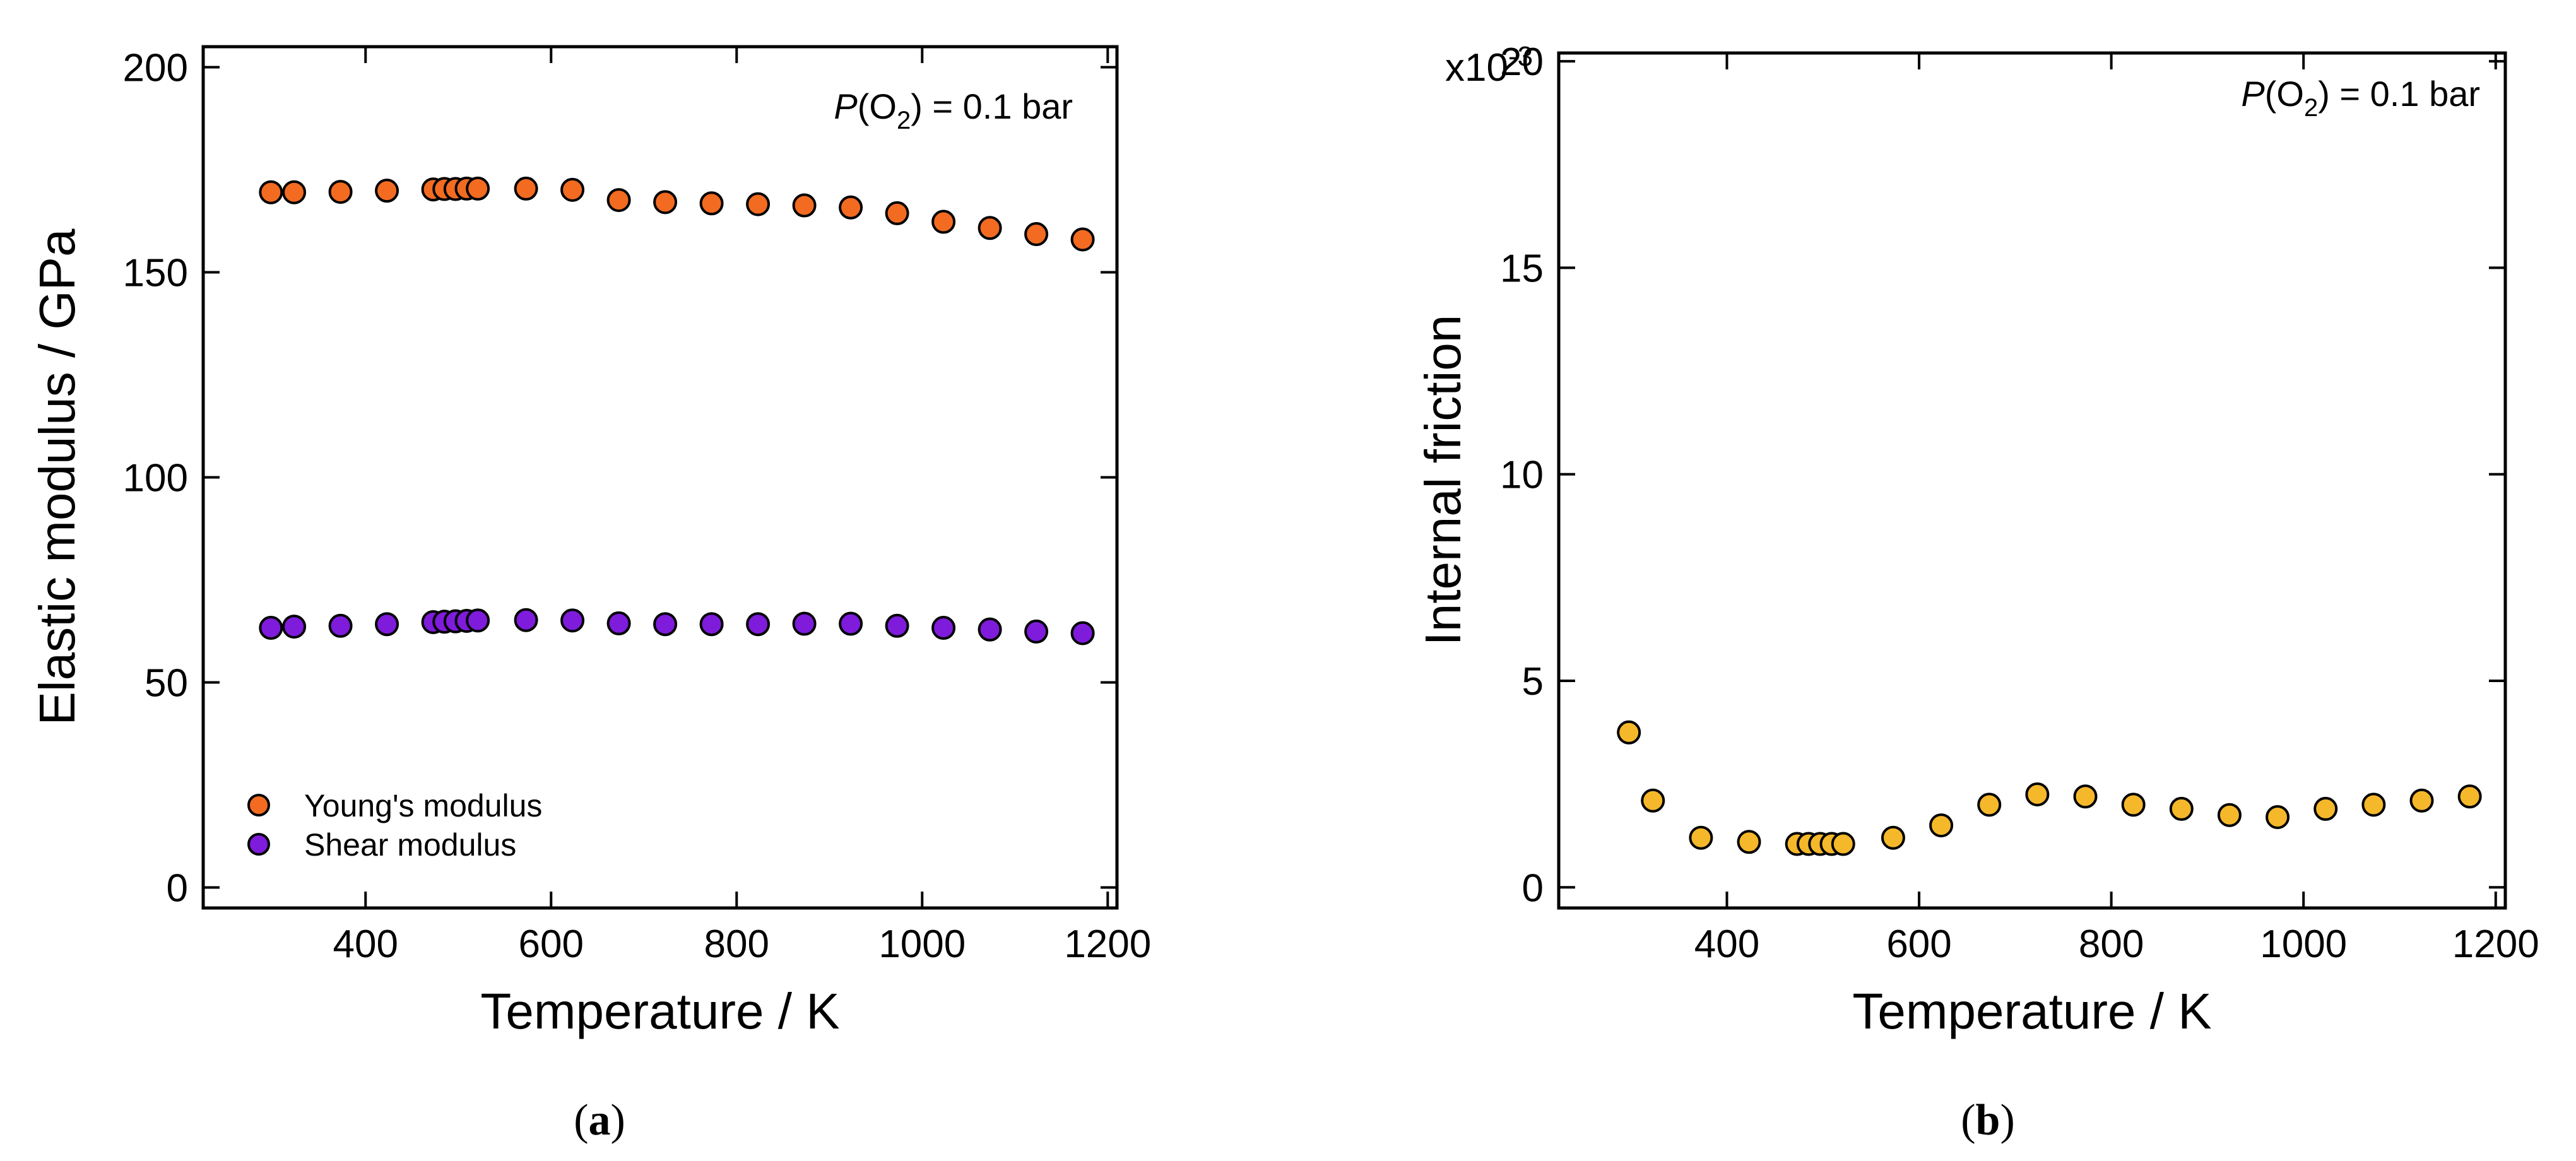 The height and width of the screenshot is (1161, 2576). I want to click on panel-label-letter: b, so click(1988, 1120).